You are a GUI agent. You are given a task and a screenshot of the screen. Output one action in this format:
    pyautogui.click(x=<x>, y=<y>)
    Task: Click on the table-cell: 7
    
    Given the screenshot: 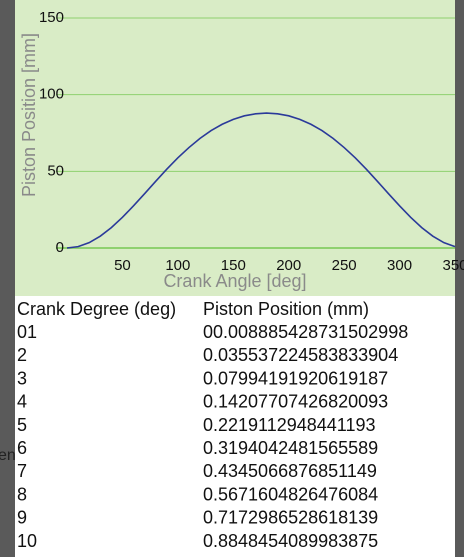 What is the action you would take?
    pyautogui.click(x=22, y=471)
    